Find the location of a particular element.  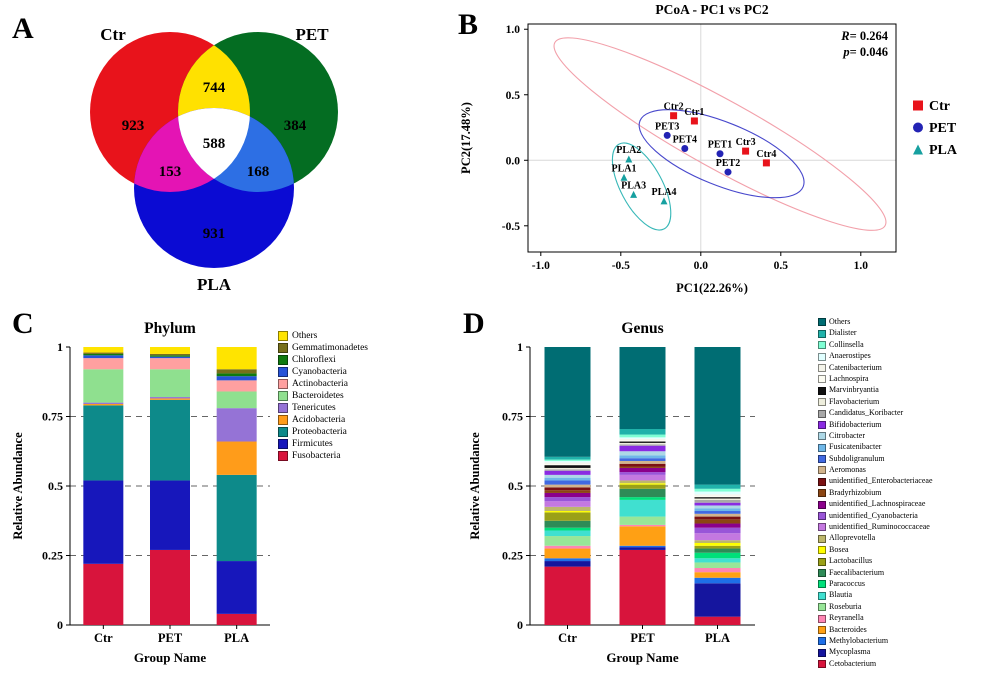

data-point-PET3 is located at coordinates (667, 135).